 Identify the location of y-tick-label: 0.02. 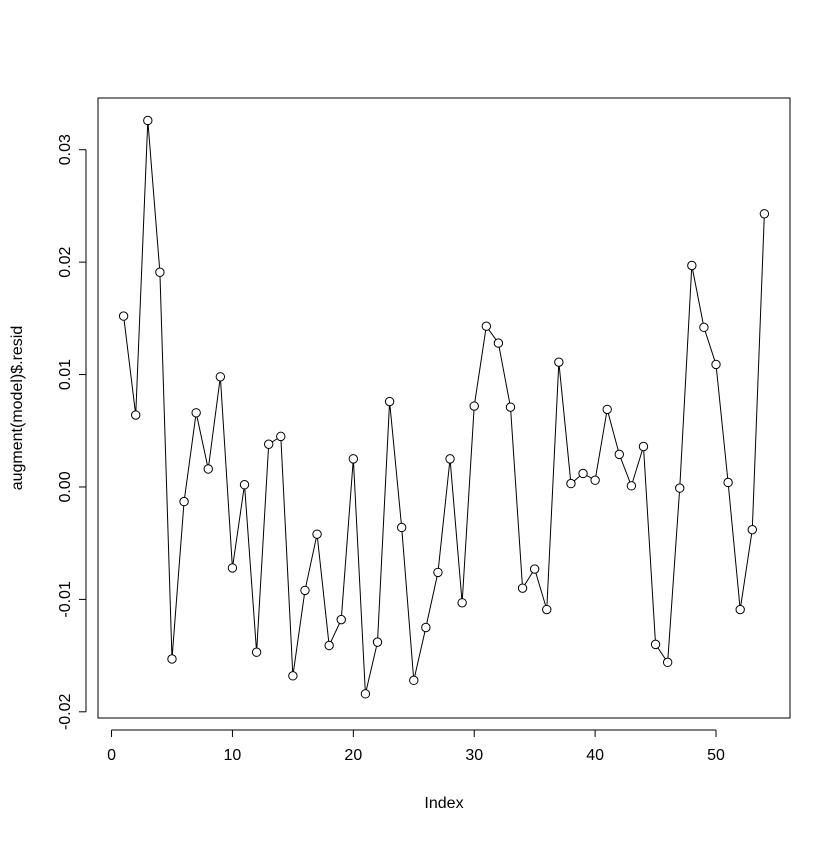
(65, 261).